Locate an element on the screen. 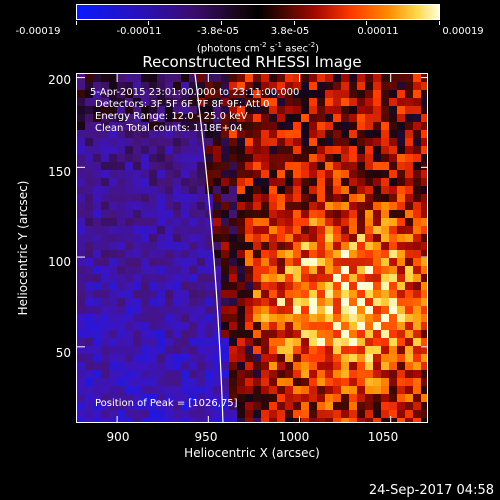 The width and height of the screenshot is (500, 500). x-tick-label: 1050 is located at coordinates (383, 437).